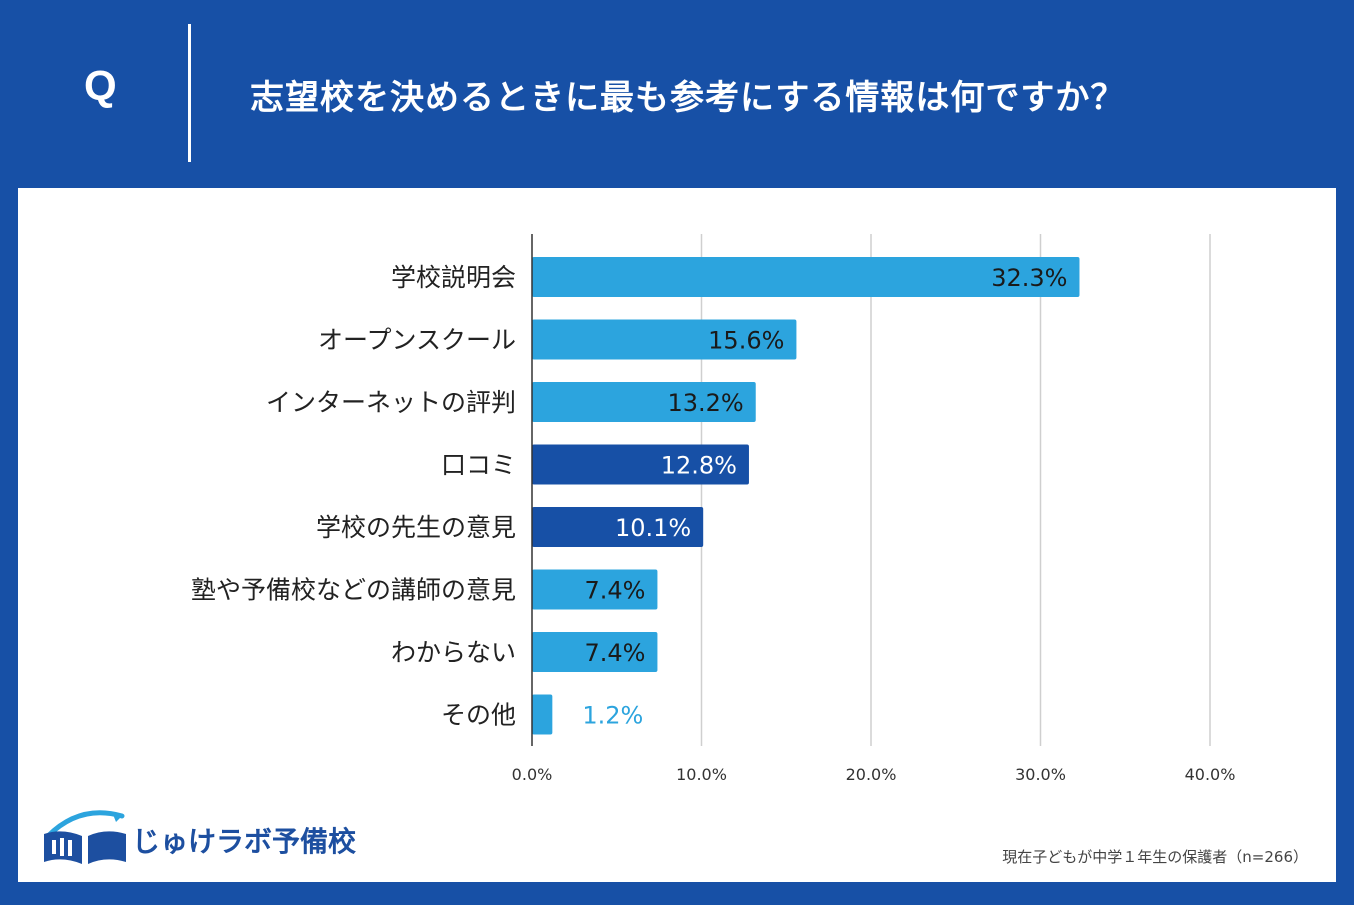  Describe the element at coordinates (871, 774) in the screenshot. I see `x-tick-label: 20.0%` at that location.